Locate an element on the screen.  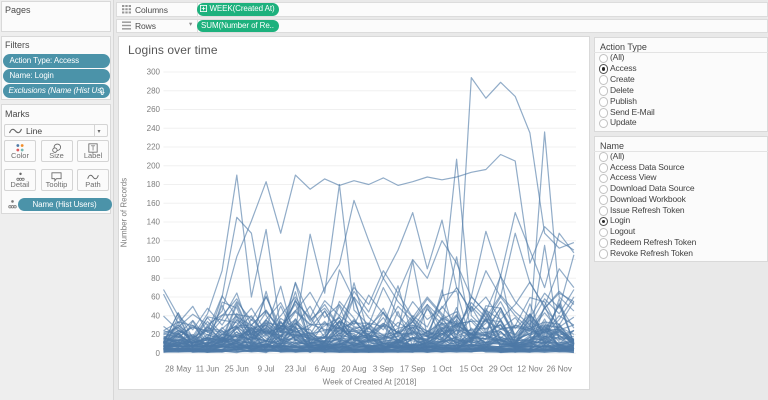
svg-text: 17 Sep is located at coordinates (413, 368).